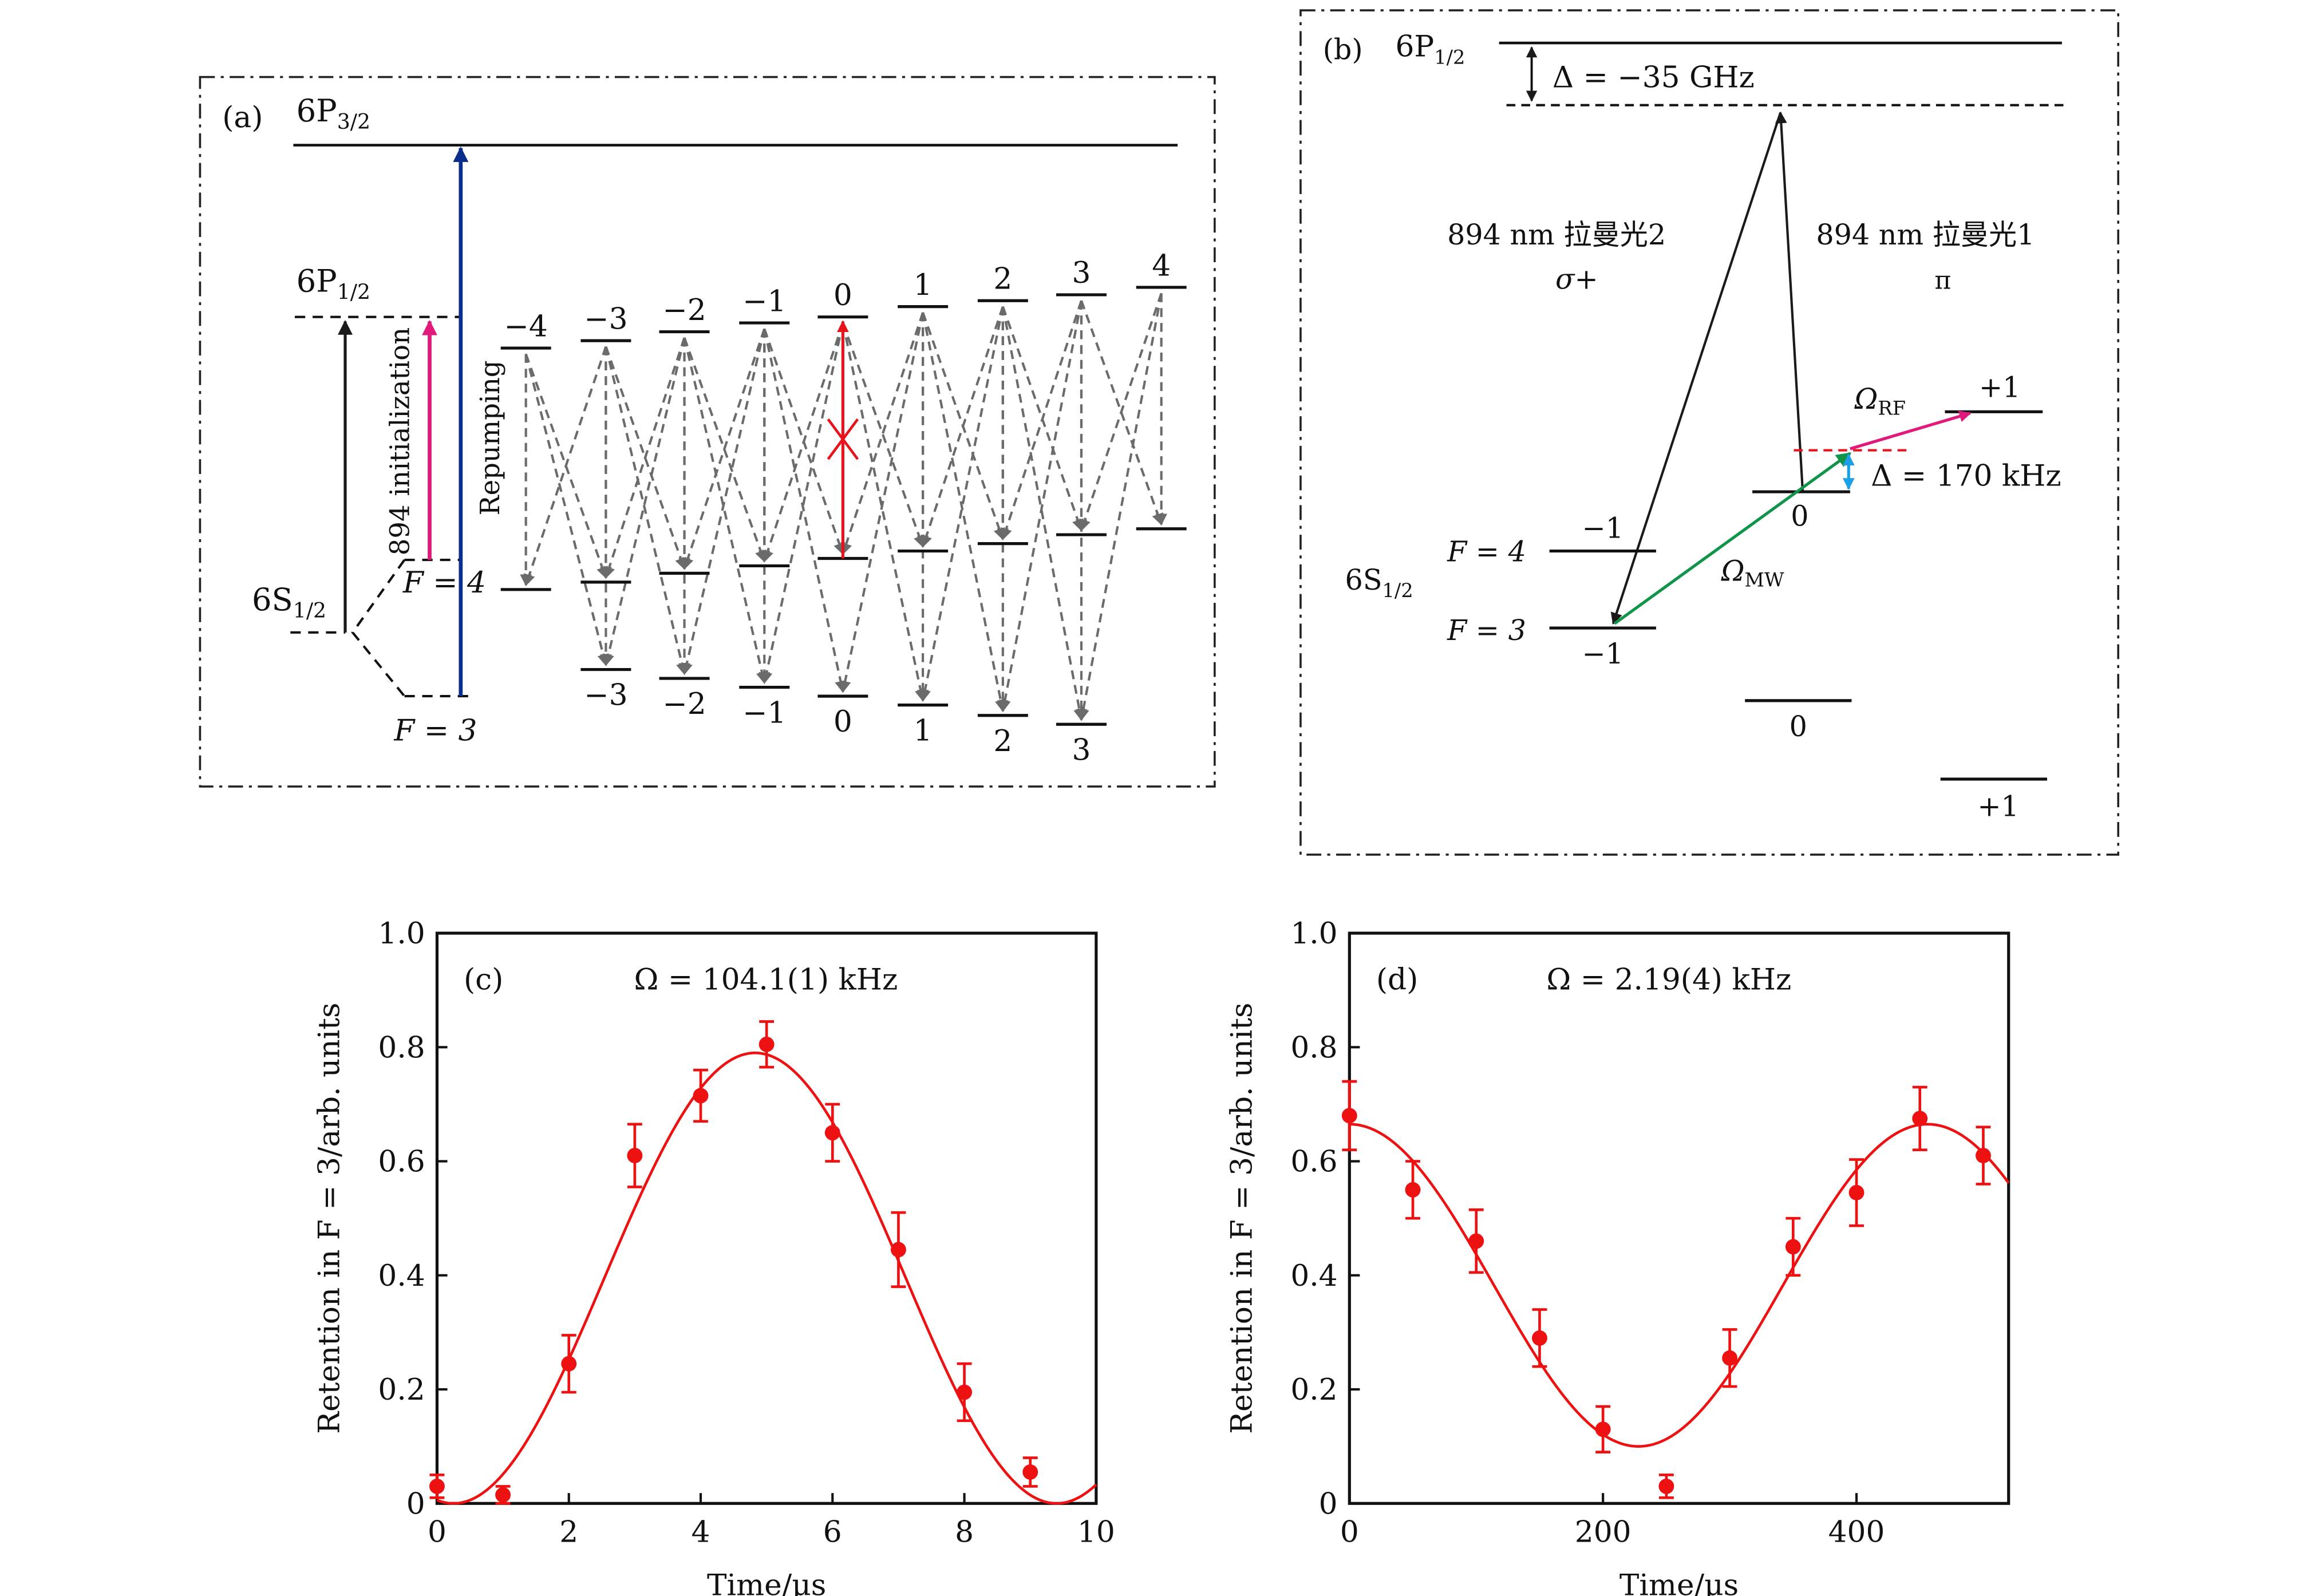 The image size is (2299, 1596). I want to click on level-6p32-label: 6P3/2, so click(333, 114).